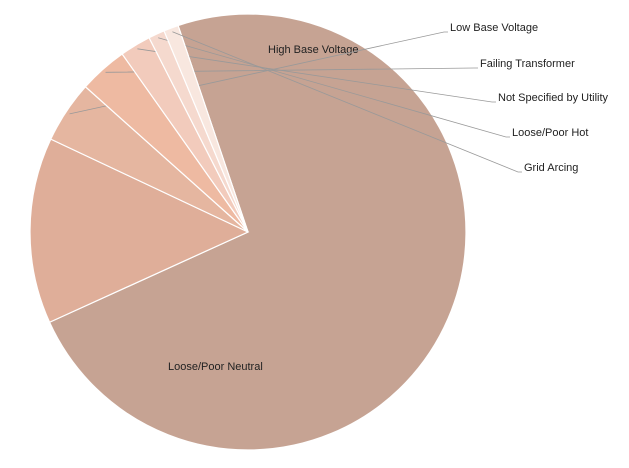 The image size is (629, 468). I want to click on slice-label: Not Specified by Utility, so click(553, 98).